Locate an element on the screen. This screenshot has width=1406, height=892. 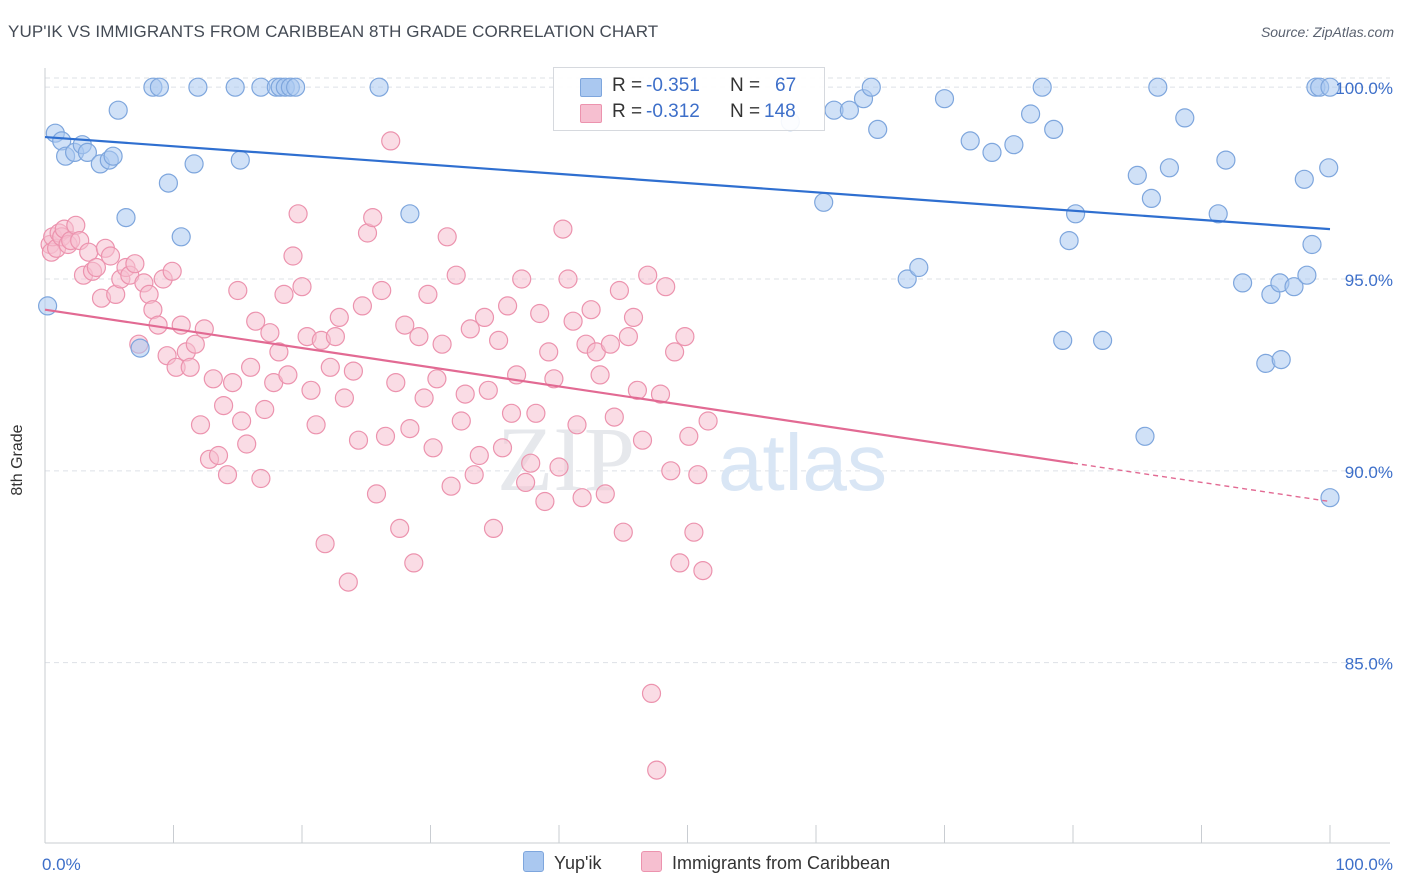
y-tick-label: 95.0% is located at coordinates (1369, 280).